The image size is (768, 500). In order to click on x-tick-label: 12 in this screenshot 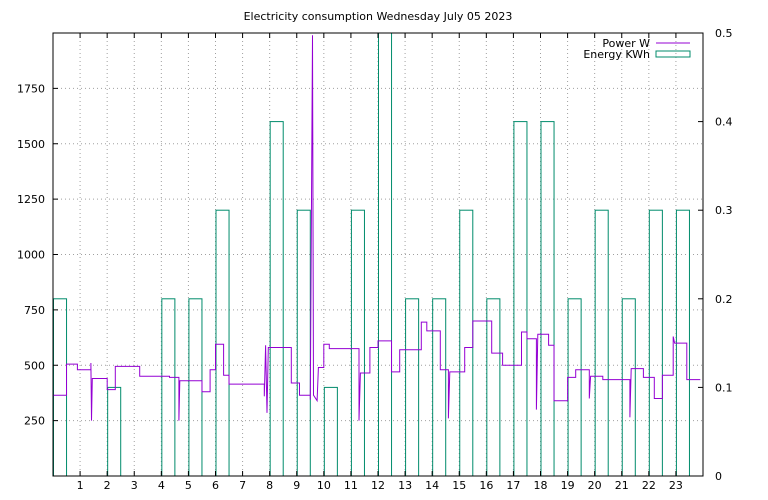, I will do `click(378, 485)`.